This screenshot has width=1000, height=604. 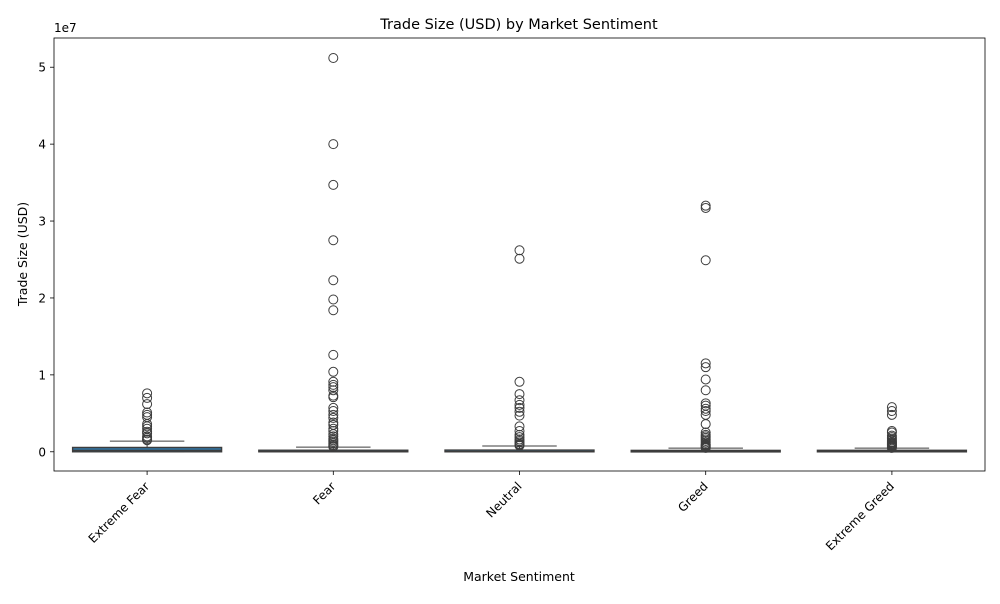 I want to click on y-tick-label: 4, so click(x=42, y=145).